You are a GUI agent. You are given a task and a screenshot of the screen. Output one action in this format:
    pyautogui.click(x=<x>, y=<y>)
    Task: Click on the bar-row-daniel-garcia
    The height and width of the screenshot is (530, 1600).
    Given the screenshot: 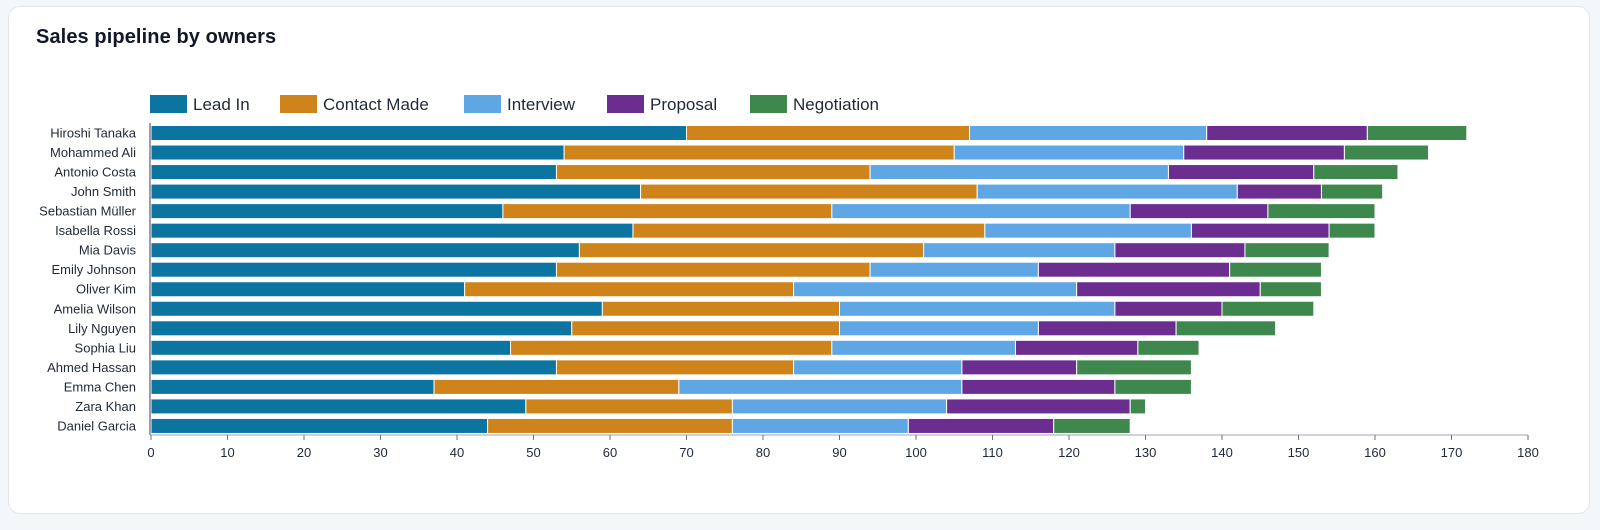 What is the action you would take?
    pyautogui.click(x=640, y=425)
    